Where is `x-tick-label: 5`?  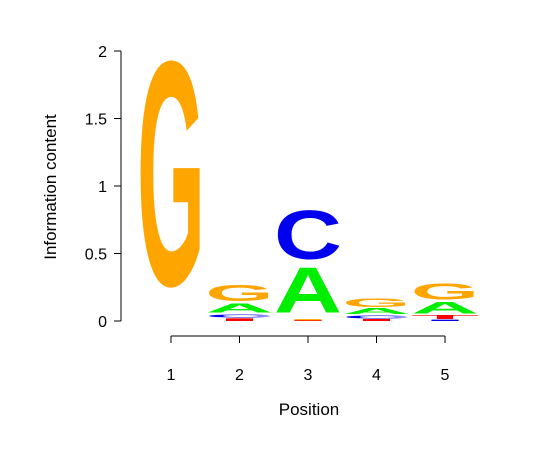
x-tick-label: 5 is located at coordinates (445, 375).